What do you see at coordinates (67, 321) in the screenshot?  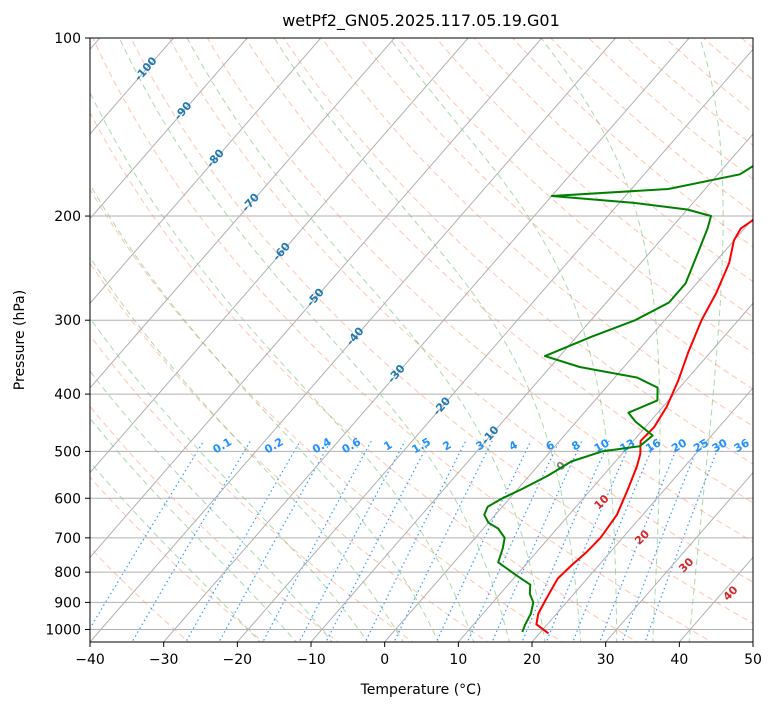 I see `y-tick-label: 300` at bounding box center [67, 321].